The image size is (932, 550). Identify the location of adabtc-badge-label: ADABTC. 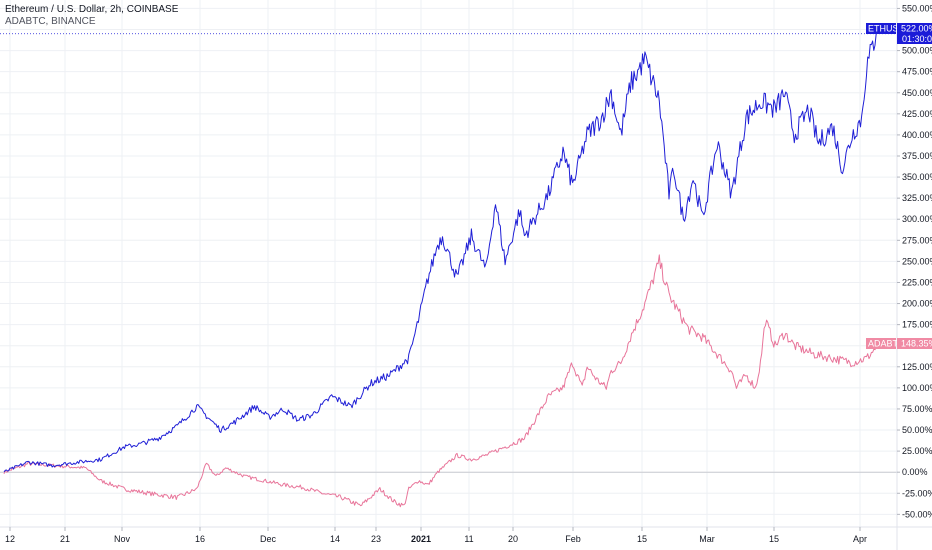
(886, 344).